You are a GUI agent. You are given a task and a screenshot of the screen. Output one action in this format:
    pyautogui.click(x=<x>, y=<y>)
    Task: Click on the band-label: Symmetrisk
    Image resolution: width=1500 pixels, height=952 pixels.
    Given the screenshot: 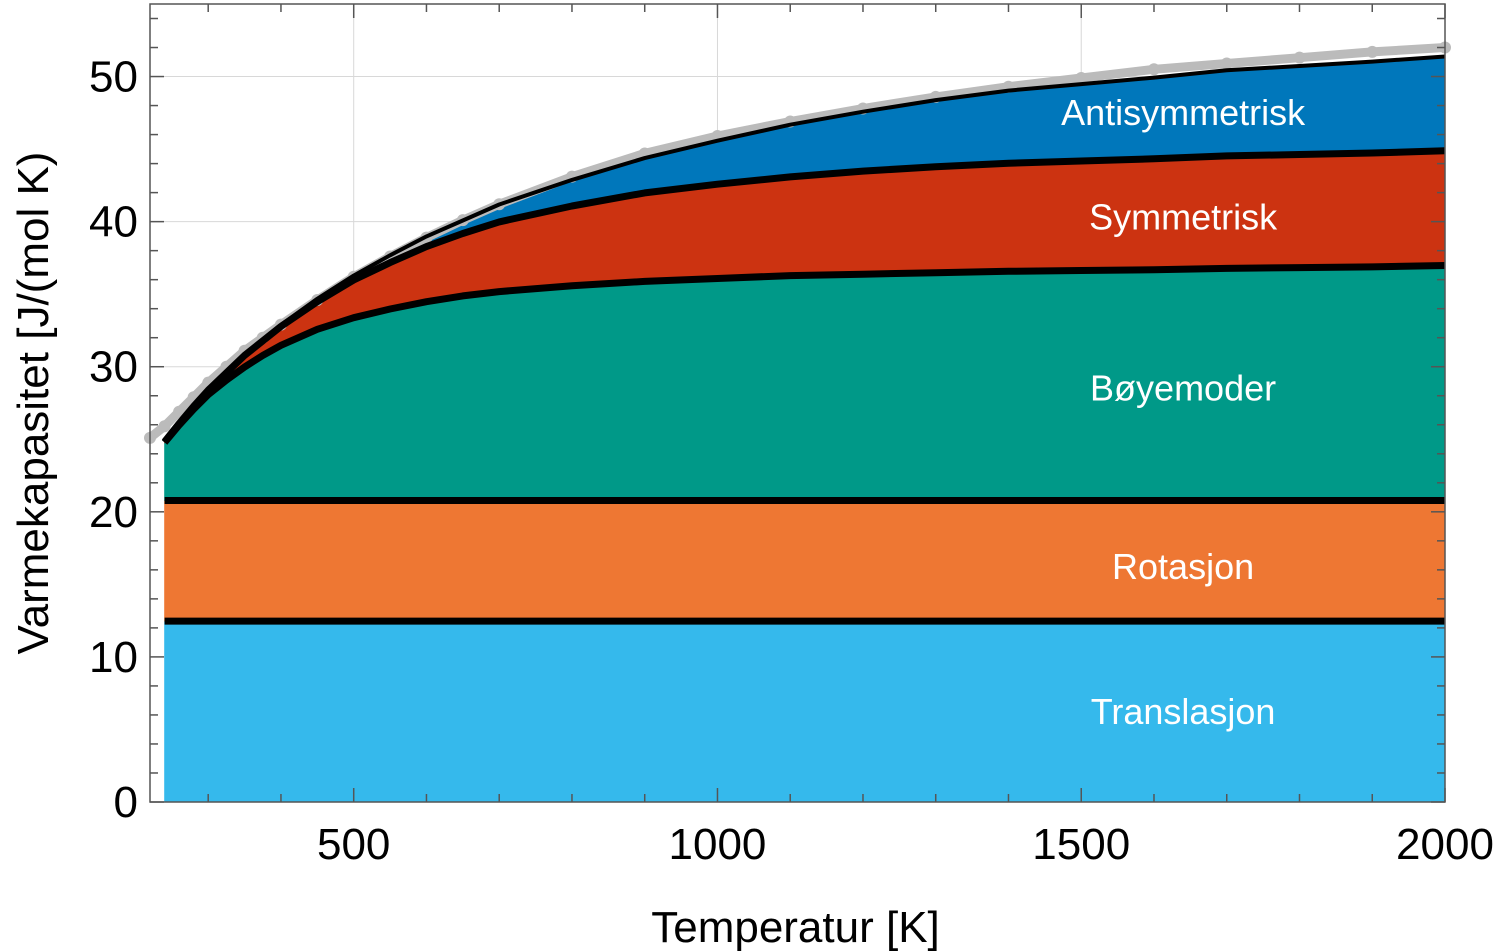 What is the action you would take?
    pyautogui.click(x=1183, y=216)
    